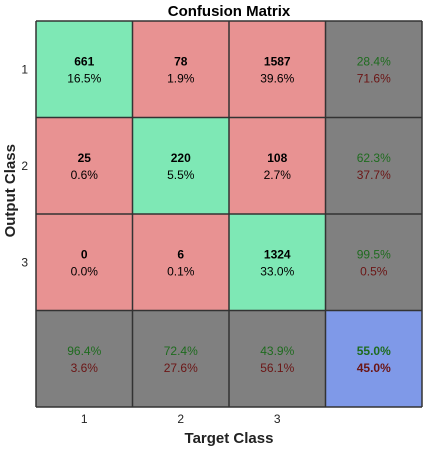 The width and height of the screenshot is (432, 459). I want to click on column-summary-incorrect-1: 3.6%, so click(85, 368).